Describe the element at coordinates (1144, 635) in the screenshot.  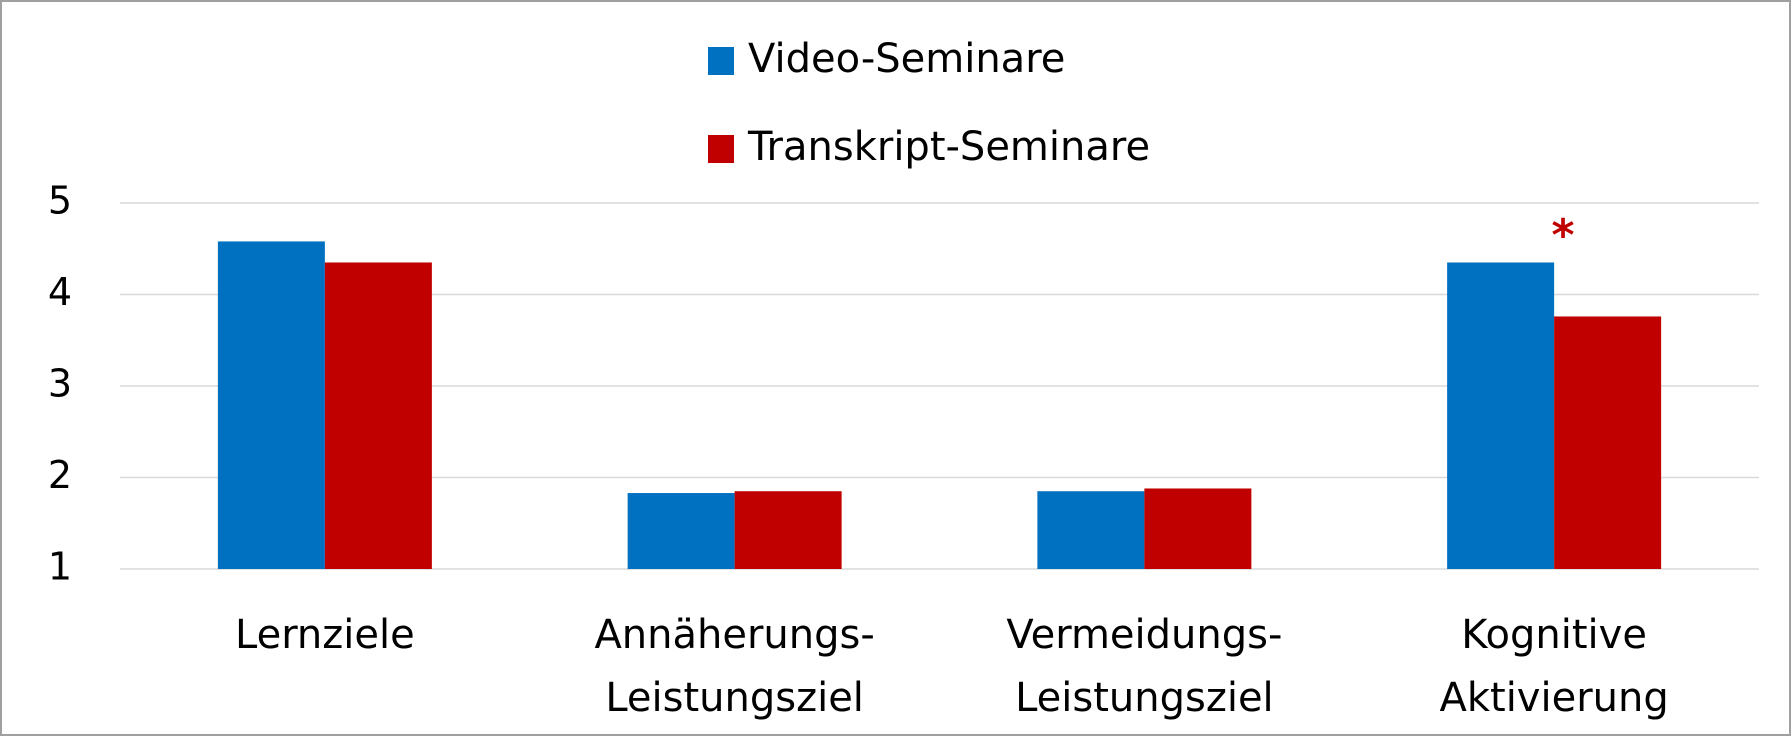
I see `x-tick-label: Vermeidungs-` at that location.